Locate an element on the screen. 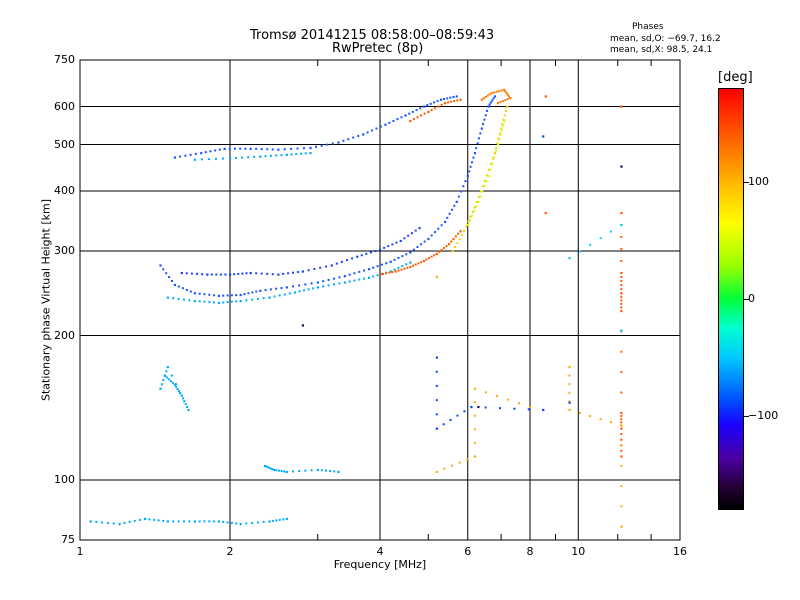  colorbar-tick-label: −100 is located at coordinates (763, 416).